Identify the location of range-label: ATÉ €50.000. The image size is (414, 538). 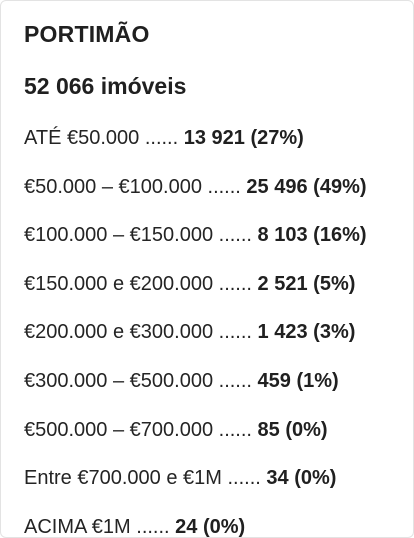
(82, 138).